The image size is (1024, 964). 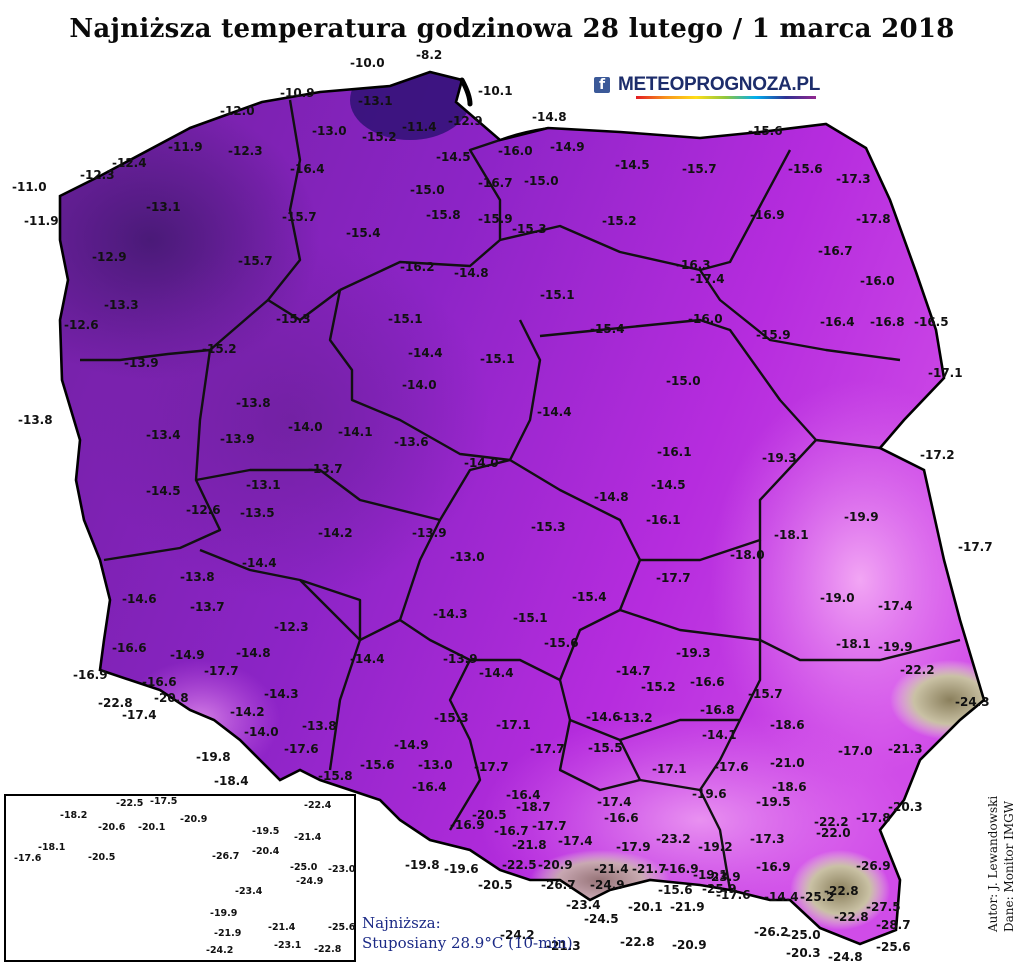 I want to click on inset-station-label: -17.5, so click(x=164, y=801).